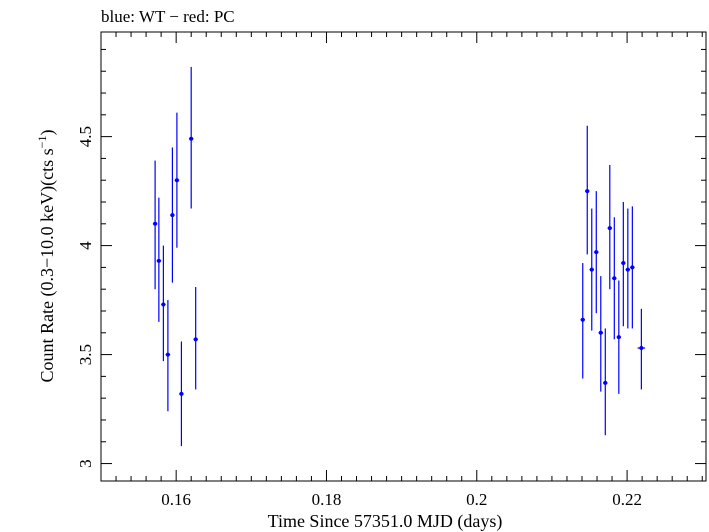 The width and height of the screenshot is (709, 532). Describe the element at coordinates (176, 499) in the screenshot. I see `x-tick-label: 0.16` at that location.